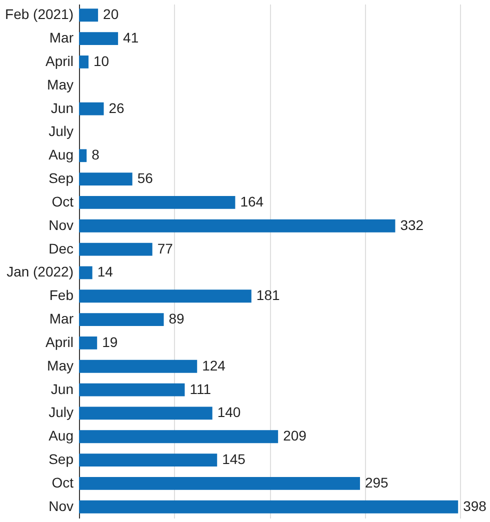  Describe the element at coordinates (131, 38) in the screenshot. I see `data-label: 41` at that location.